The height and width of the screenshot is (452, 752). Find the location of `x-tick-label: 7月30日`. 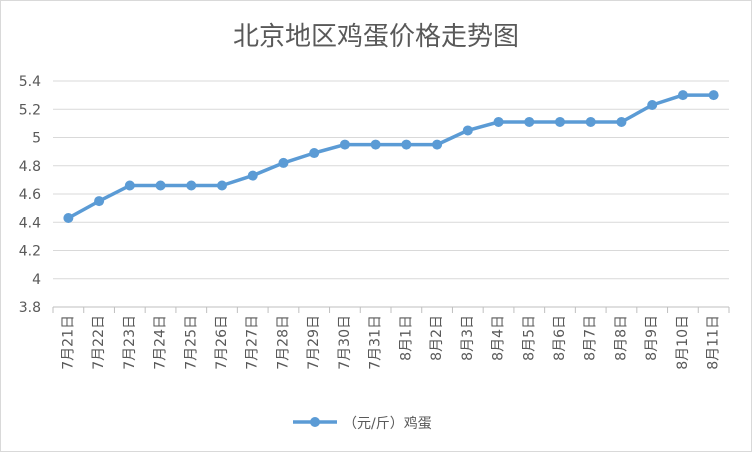

x-tick-label: 7月30日 is located at coordinates (345, 342).